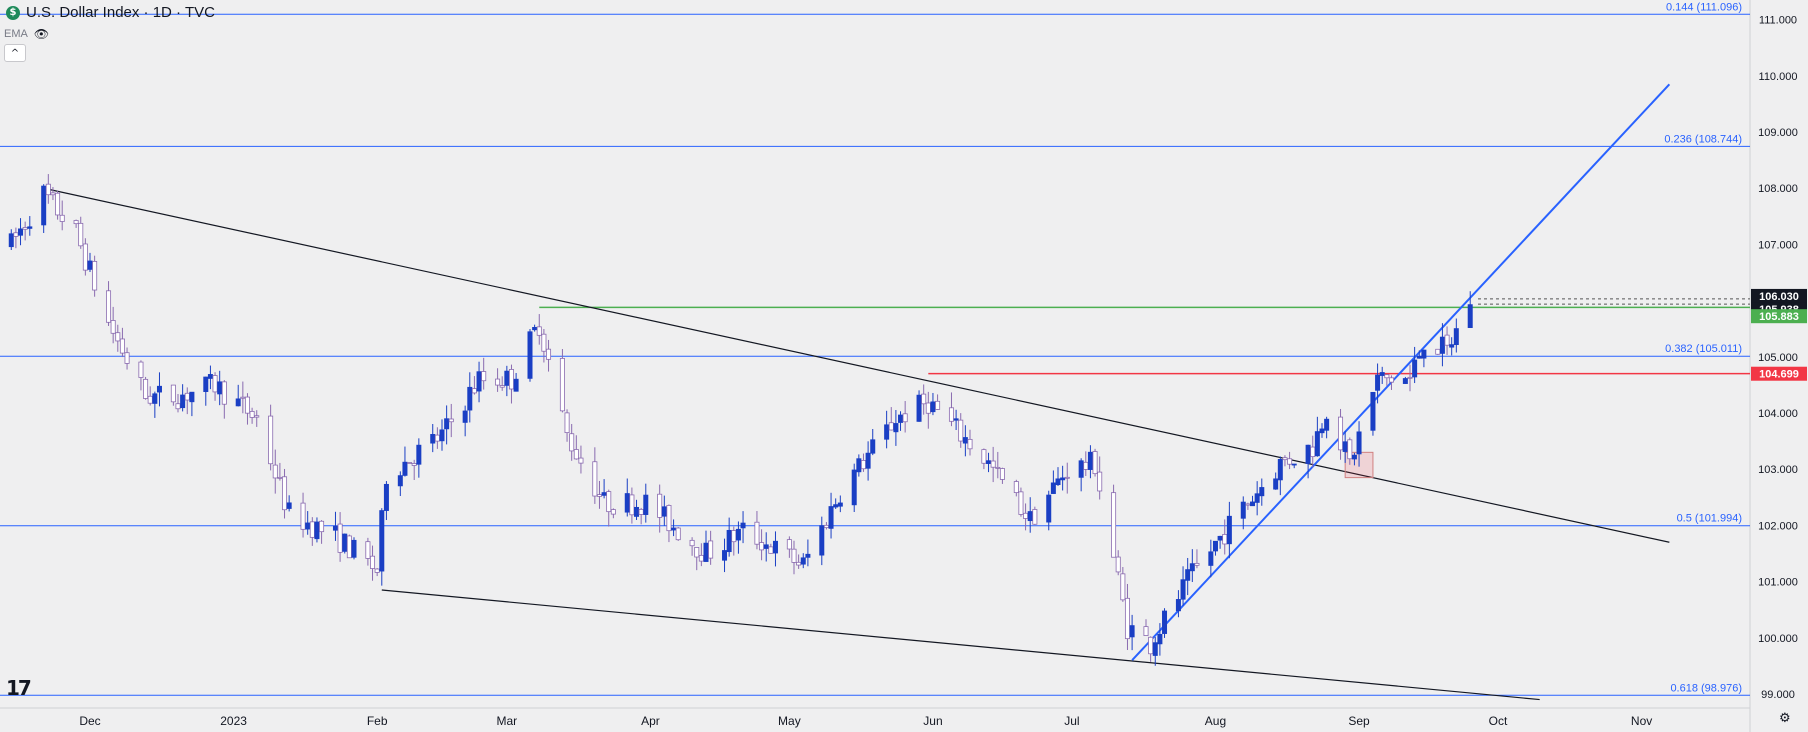  Describe the element at coordinates (1778, 414) in the screenshot. I see `y-tick-label: 104.000` at that location.